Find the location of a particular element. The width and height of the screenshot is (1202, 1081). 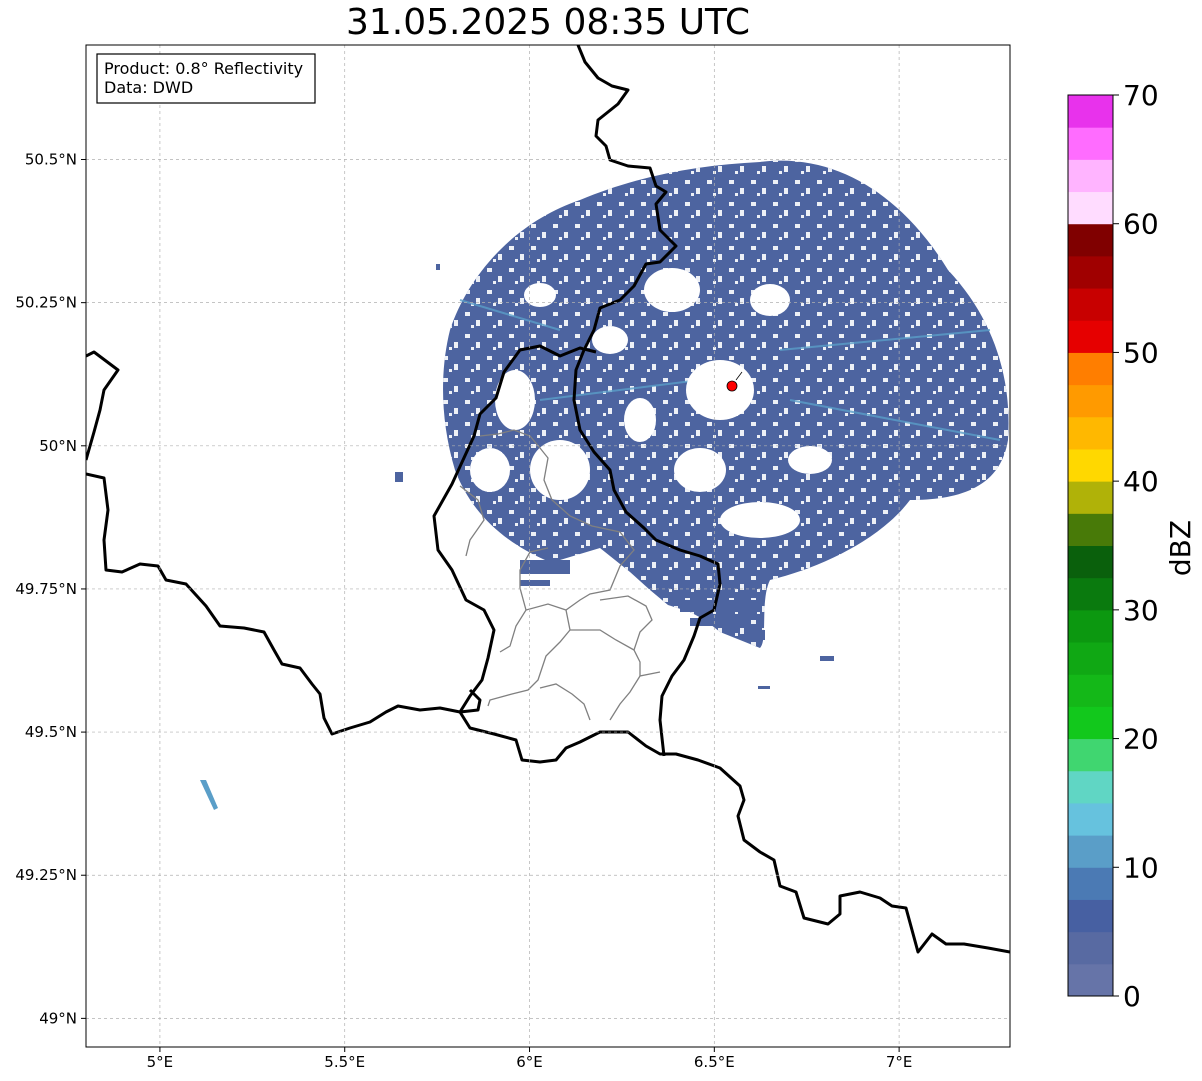

colorbar-tick-label: 40 is located at coordinates (1141, 481).